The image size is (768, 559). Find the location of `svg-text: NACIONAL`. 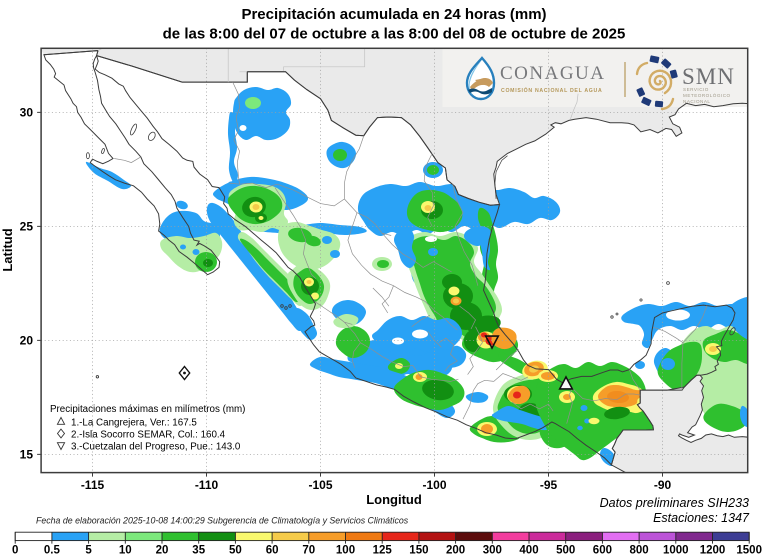

svg-text: NACIONAL is located at coordinates (697, 101).